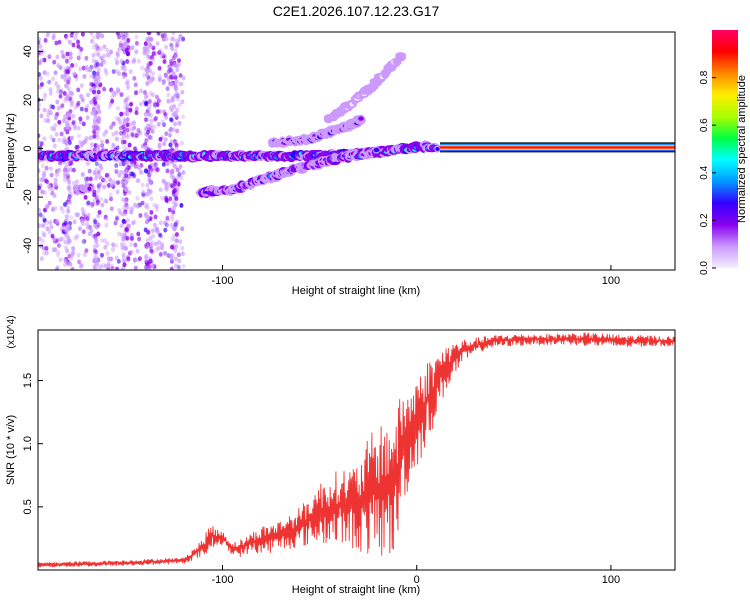  Describe the element at coordinates (11, 331) in the screenshot. I see `snr-y-multiplier-label: (x10^4)` at that location.